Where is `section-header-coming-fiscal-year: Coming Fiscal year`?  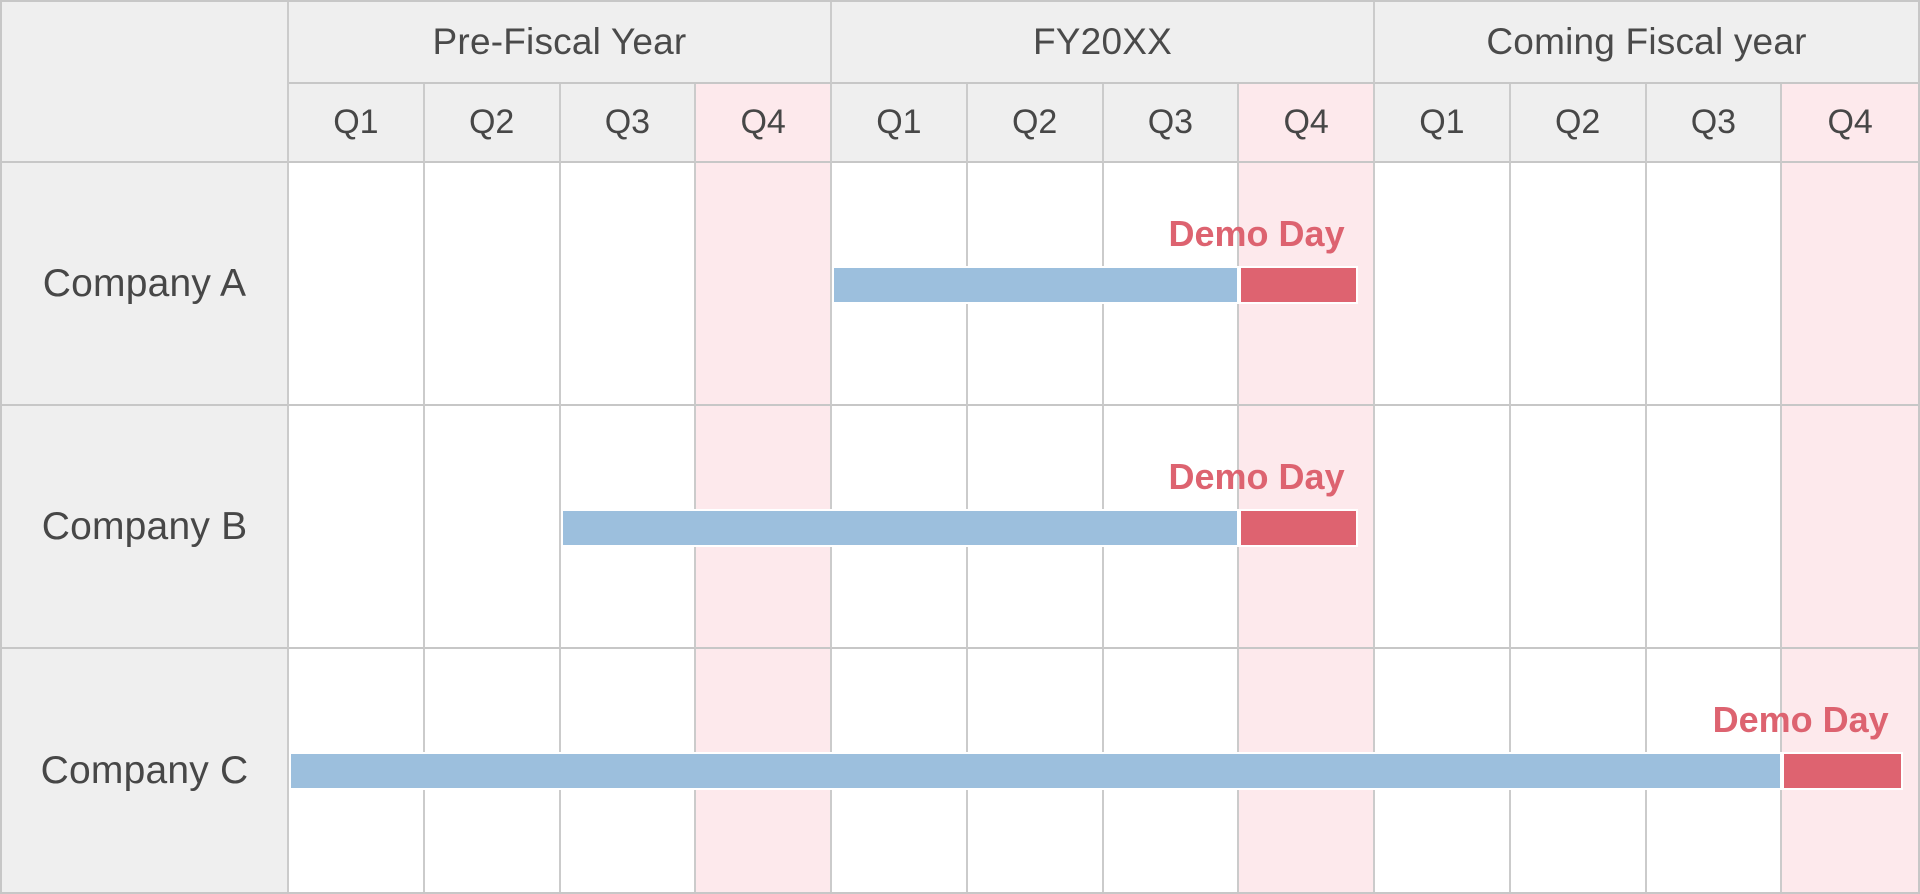 section-header-coming-fiscal-year: Coming Fiscal year is located at coordinates (1646, 43).